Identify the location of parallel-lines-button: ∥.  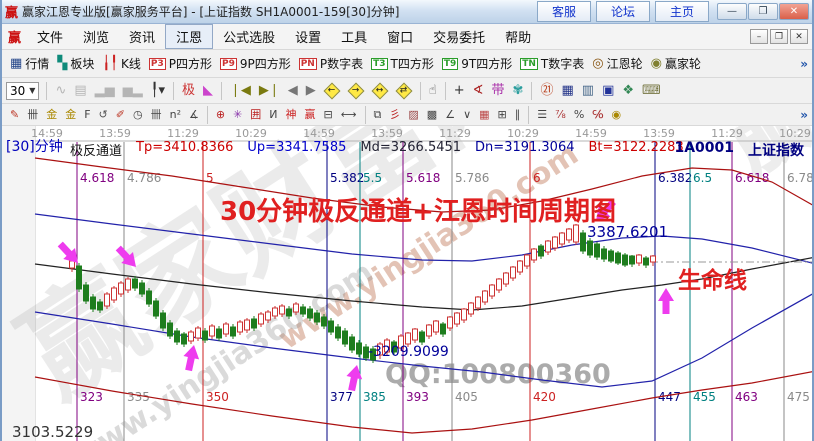
(518, 115).